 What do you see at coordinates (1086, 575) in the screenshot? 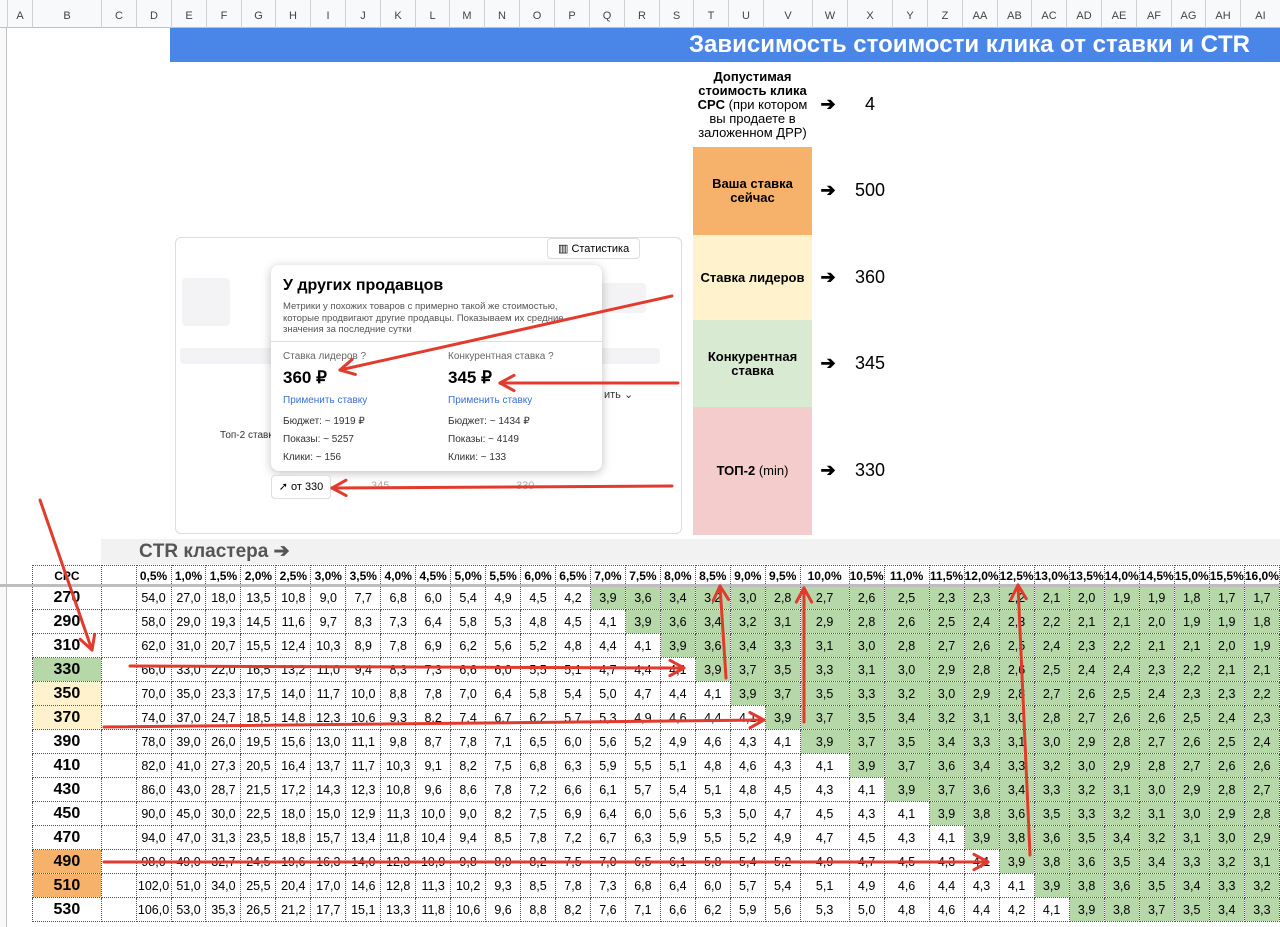
I see `ctr-header: 13,5%` at bounding box center [1086, 575].